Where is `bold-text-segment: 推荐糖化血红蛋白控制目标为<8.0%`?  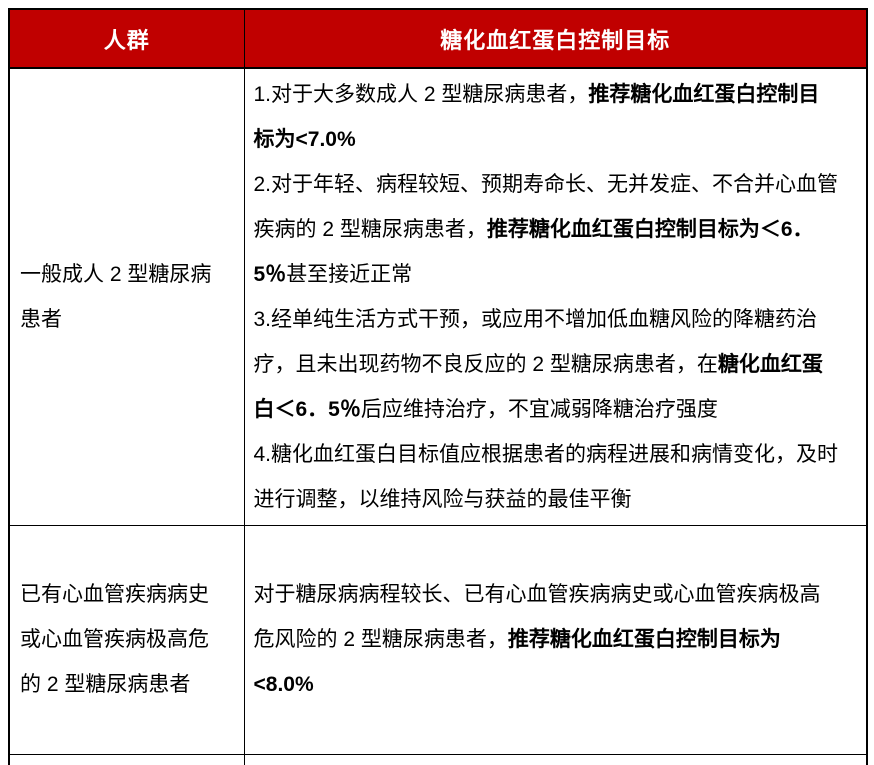
bold-text-segment: 推荐糖化血红蛋白控制目标为<8.0% is located at coordinates (517, 662).